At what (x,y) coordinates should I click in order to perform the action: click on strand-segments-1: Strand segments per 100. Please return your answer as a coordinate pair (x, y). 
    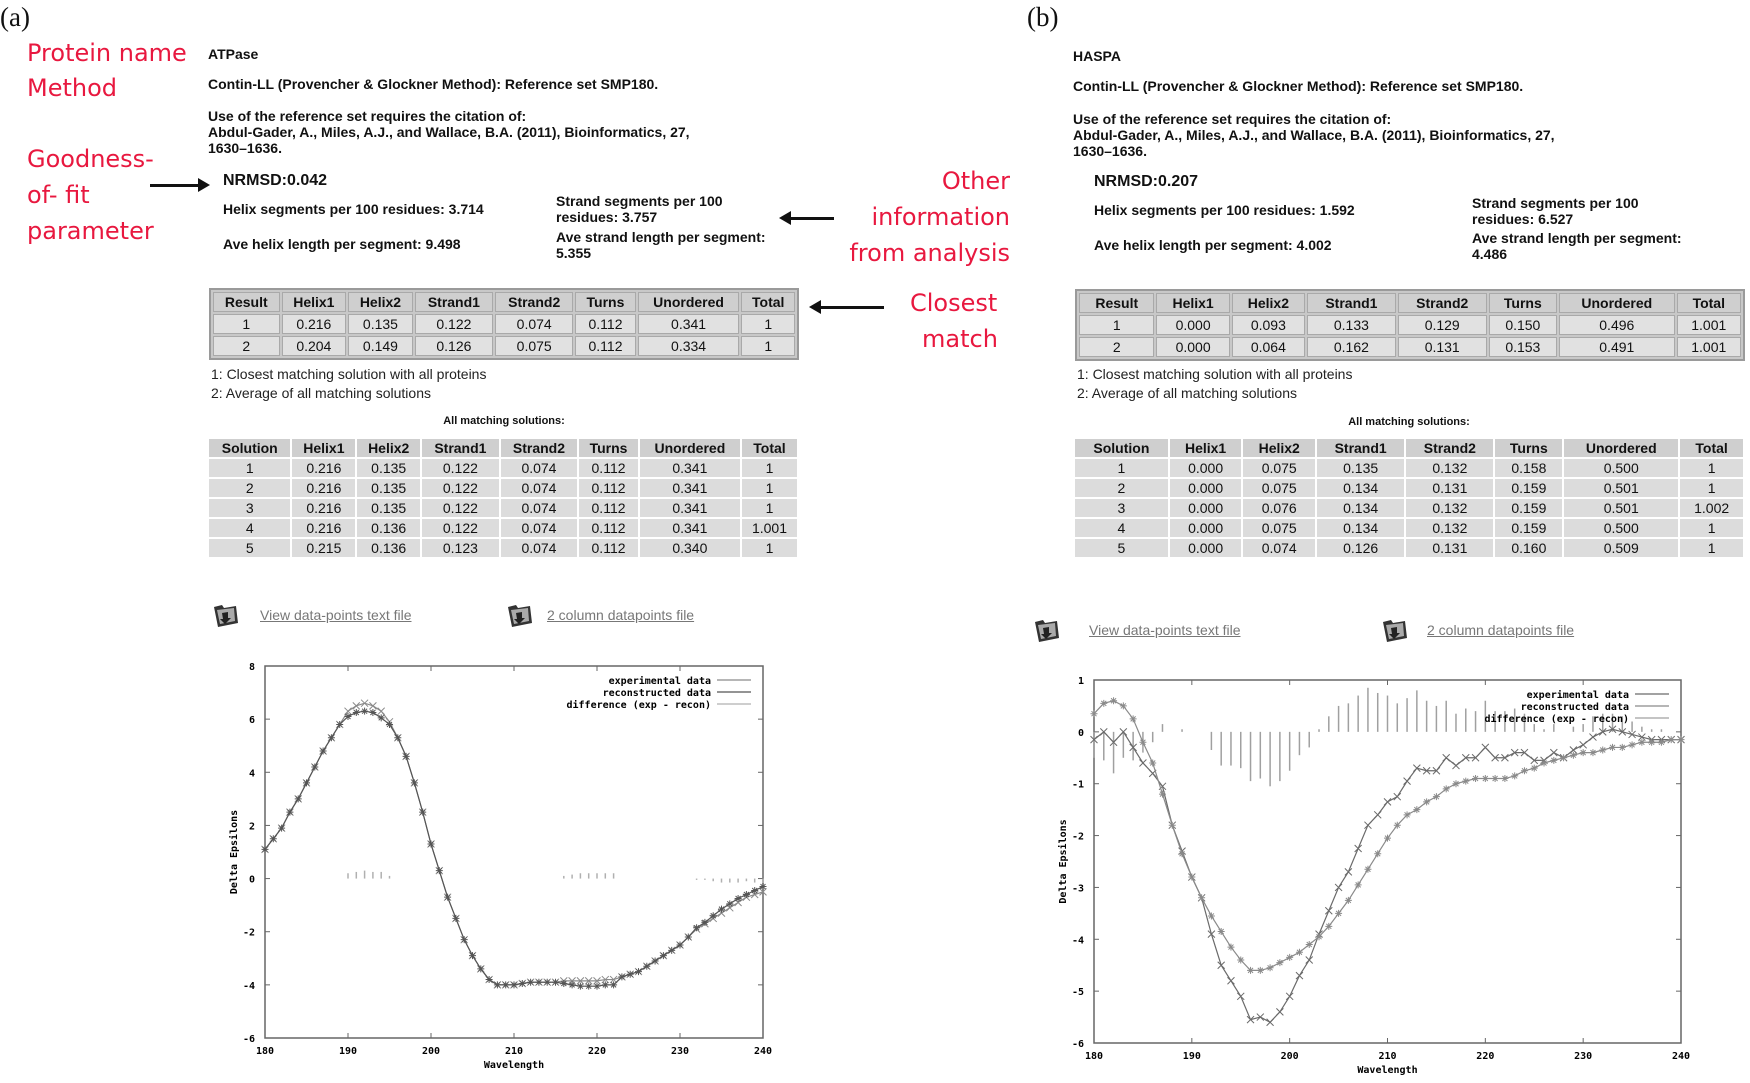
    Looking at the image, I should click on (1555, 203).